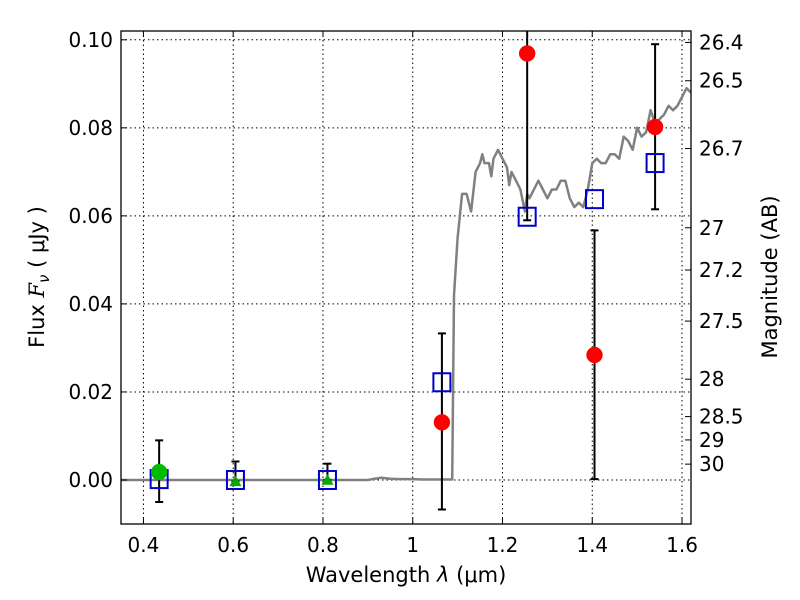 The height and width of the screenshot is (600, 800). Describe the element at coordinates (233, 545) in the screenshot. I see `x-tick-label: 0.6` at that location.